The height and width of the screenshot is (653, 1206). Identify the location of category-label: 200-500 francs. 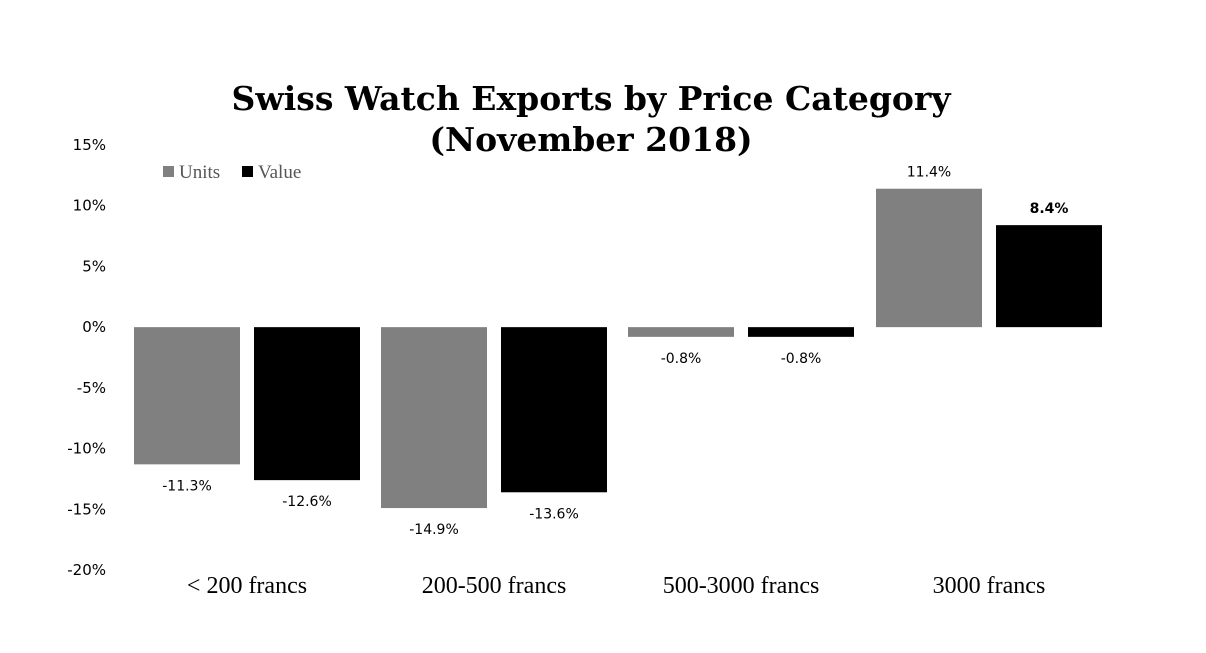
(494, 586).